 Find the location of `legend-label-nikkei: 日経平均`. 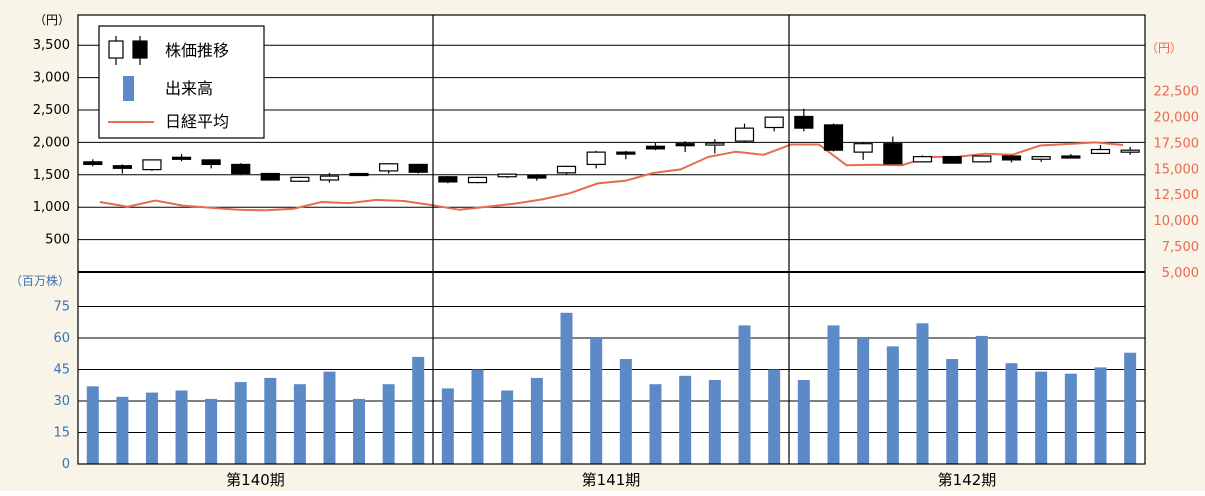

legend-label-nikkei: 日経平均 is located at coordinates (197, 121).